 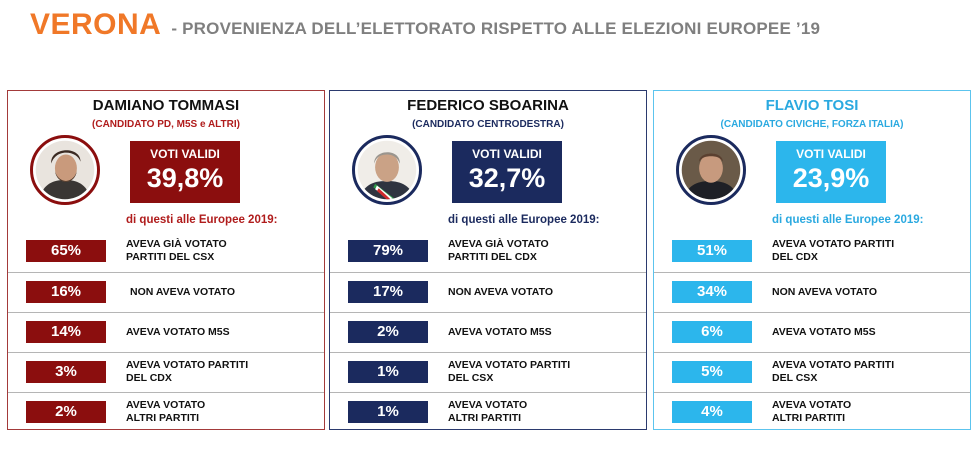 I want to click on table-row: 4% AVEVA VOTATO ALTRI PARTITI, so click(x=812, y=412).